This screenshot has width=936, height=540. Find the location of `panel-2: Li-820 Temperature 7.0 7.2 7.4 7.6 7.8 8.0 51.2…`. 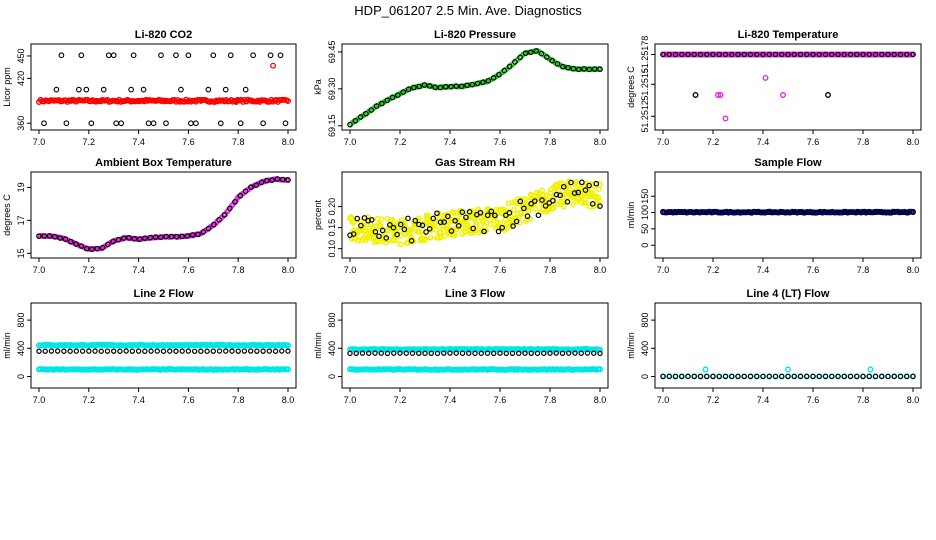

panel-2: Li-820 Temperature 7.0 7.2 7.4 7.6 7.8 8.0 51.2… is located at coordinates (774, 88).